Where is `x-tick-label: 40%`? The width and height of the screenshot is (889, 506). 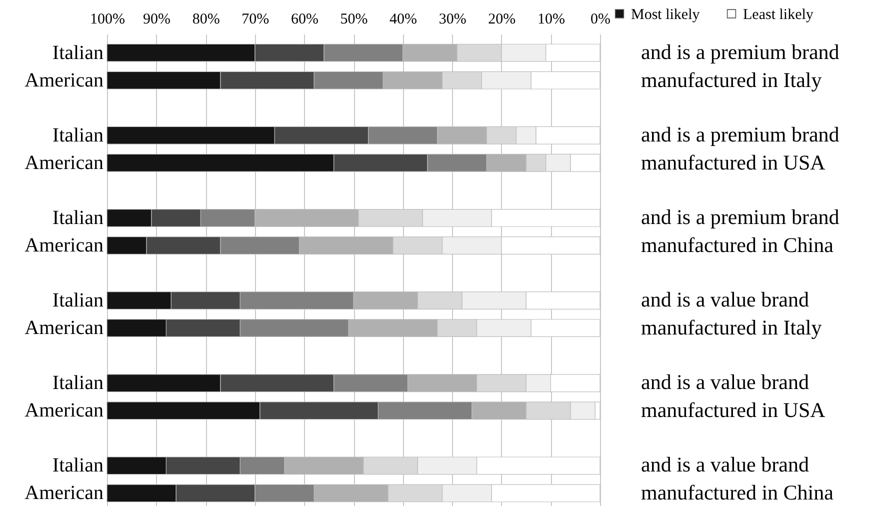
x-tick-label: 40% is located at coordinates (404, 20).